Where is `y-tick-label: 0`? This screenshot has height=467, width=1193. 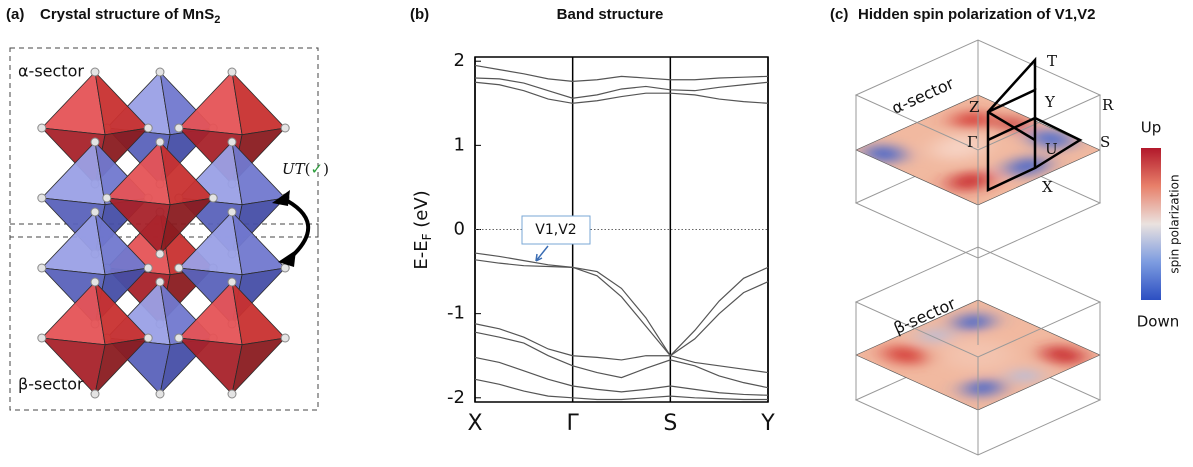
y-tick-label: 0 is located at coordinates (459, 229).